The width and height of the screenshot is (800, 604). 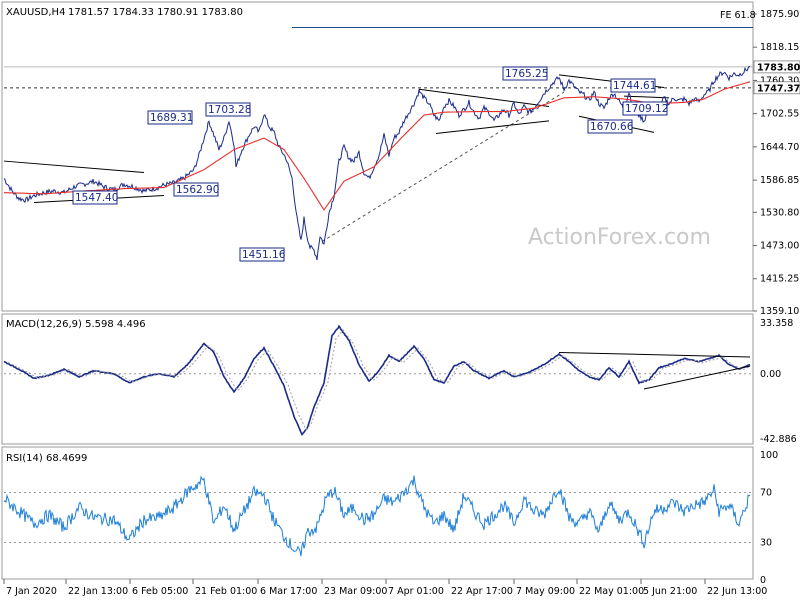 I want to click on swing-label-1744-box, so click(x=633, y=85).